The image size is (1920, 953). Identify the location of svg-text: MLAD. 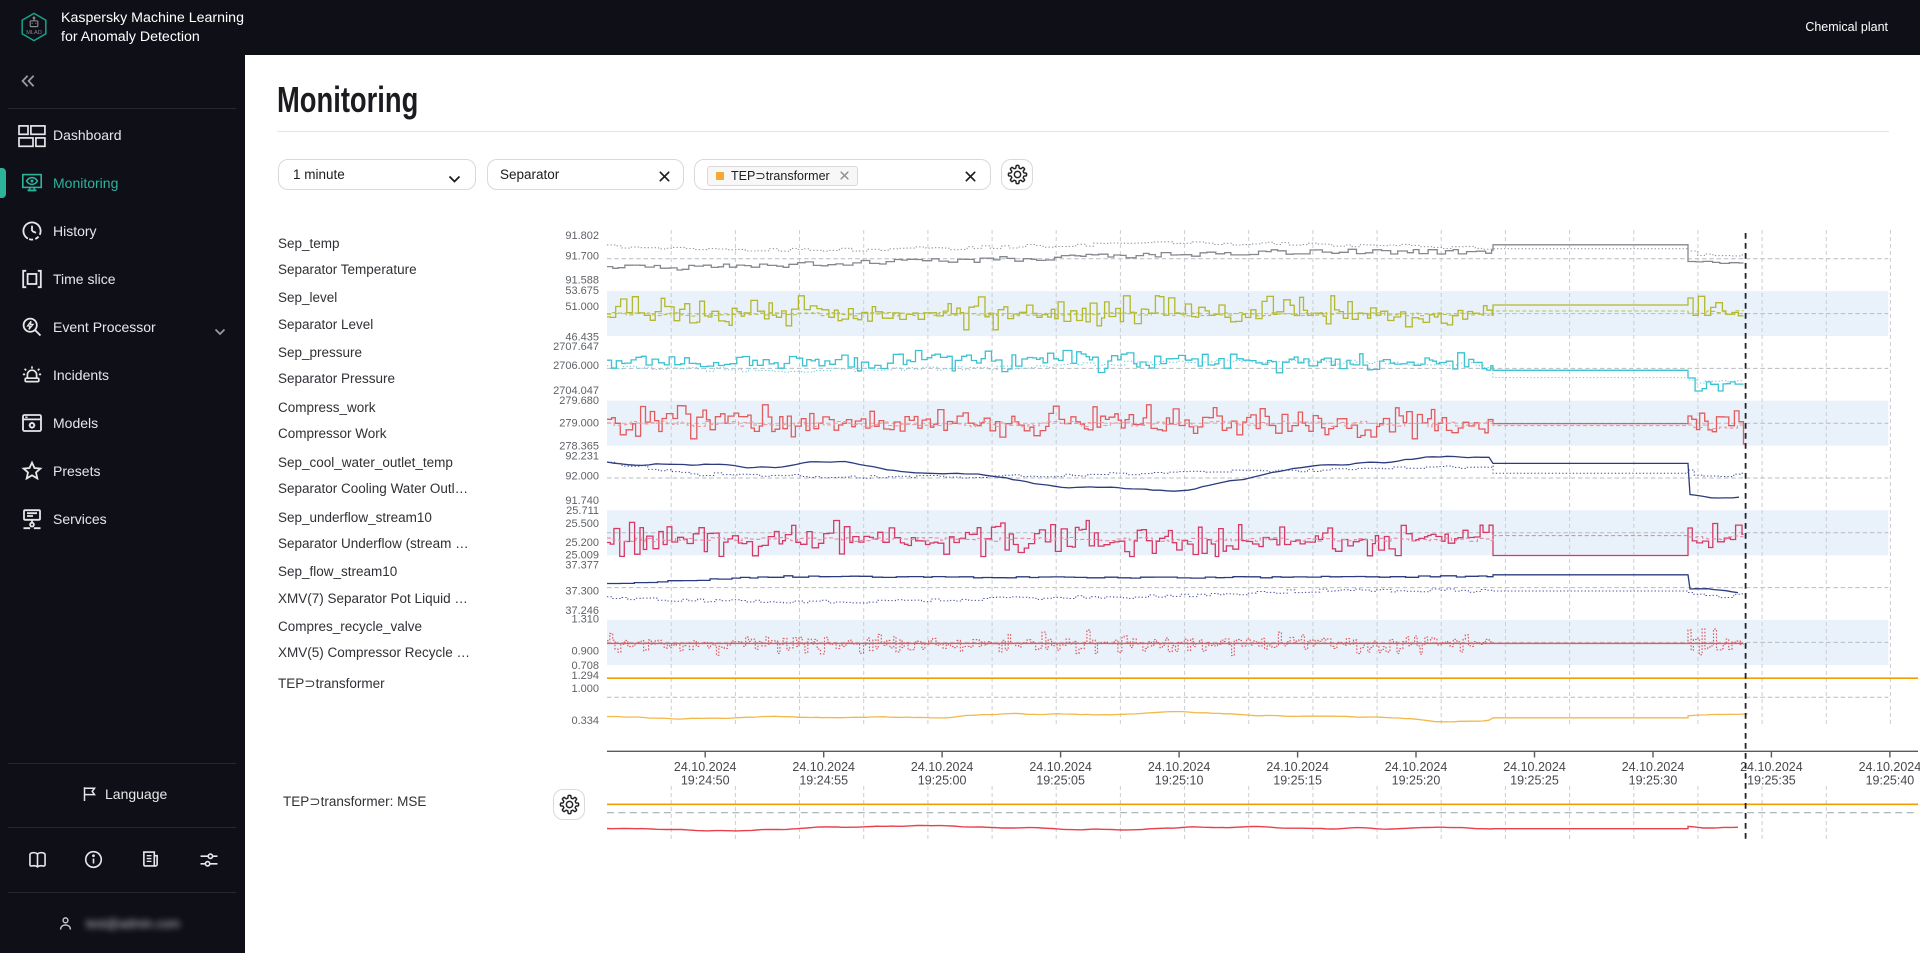
(34, 33).